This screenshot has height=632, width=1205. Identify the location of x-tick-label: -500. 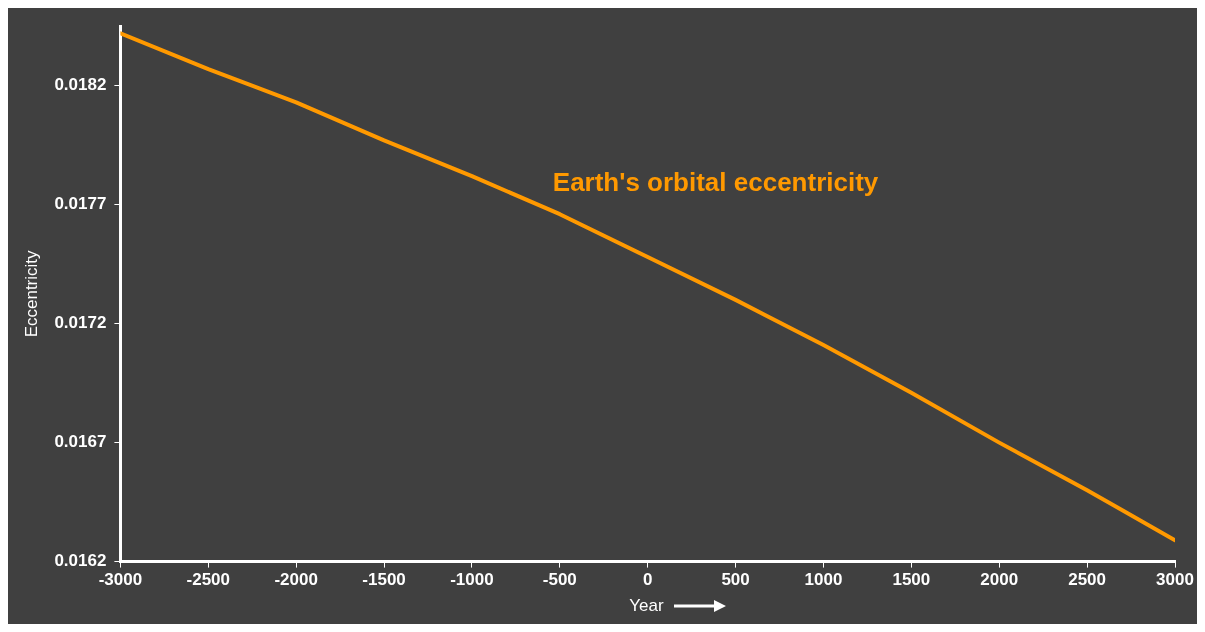
(559, 580).